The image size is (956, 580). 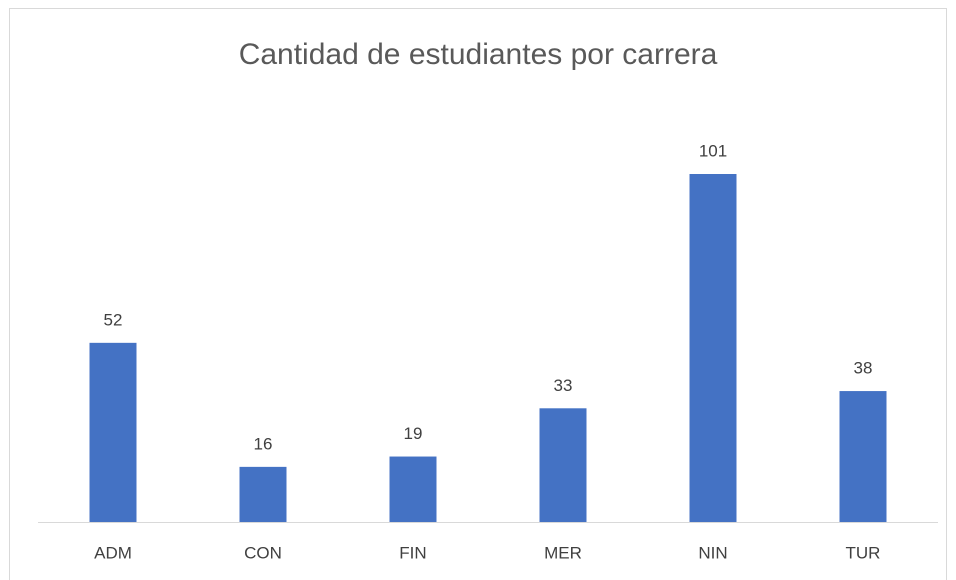 I want to click on x-tick-label: TUR, so click(x=863, y=552).